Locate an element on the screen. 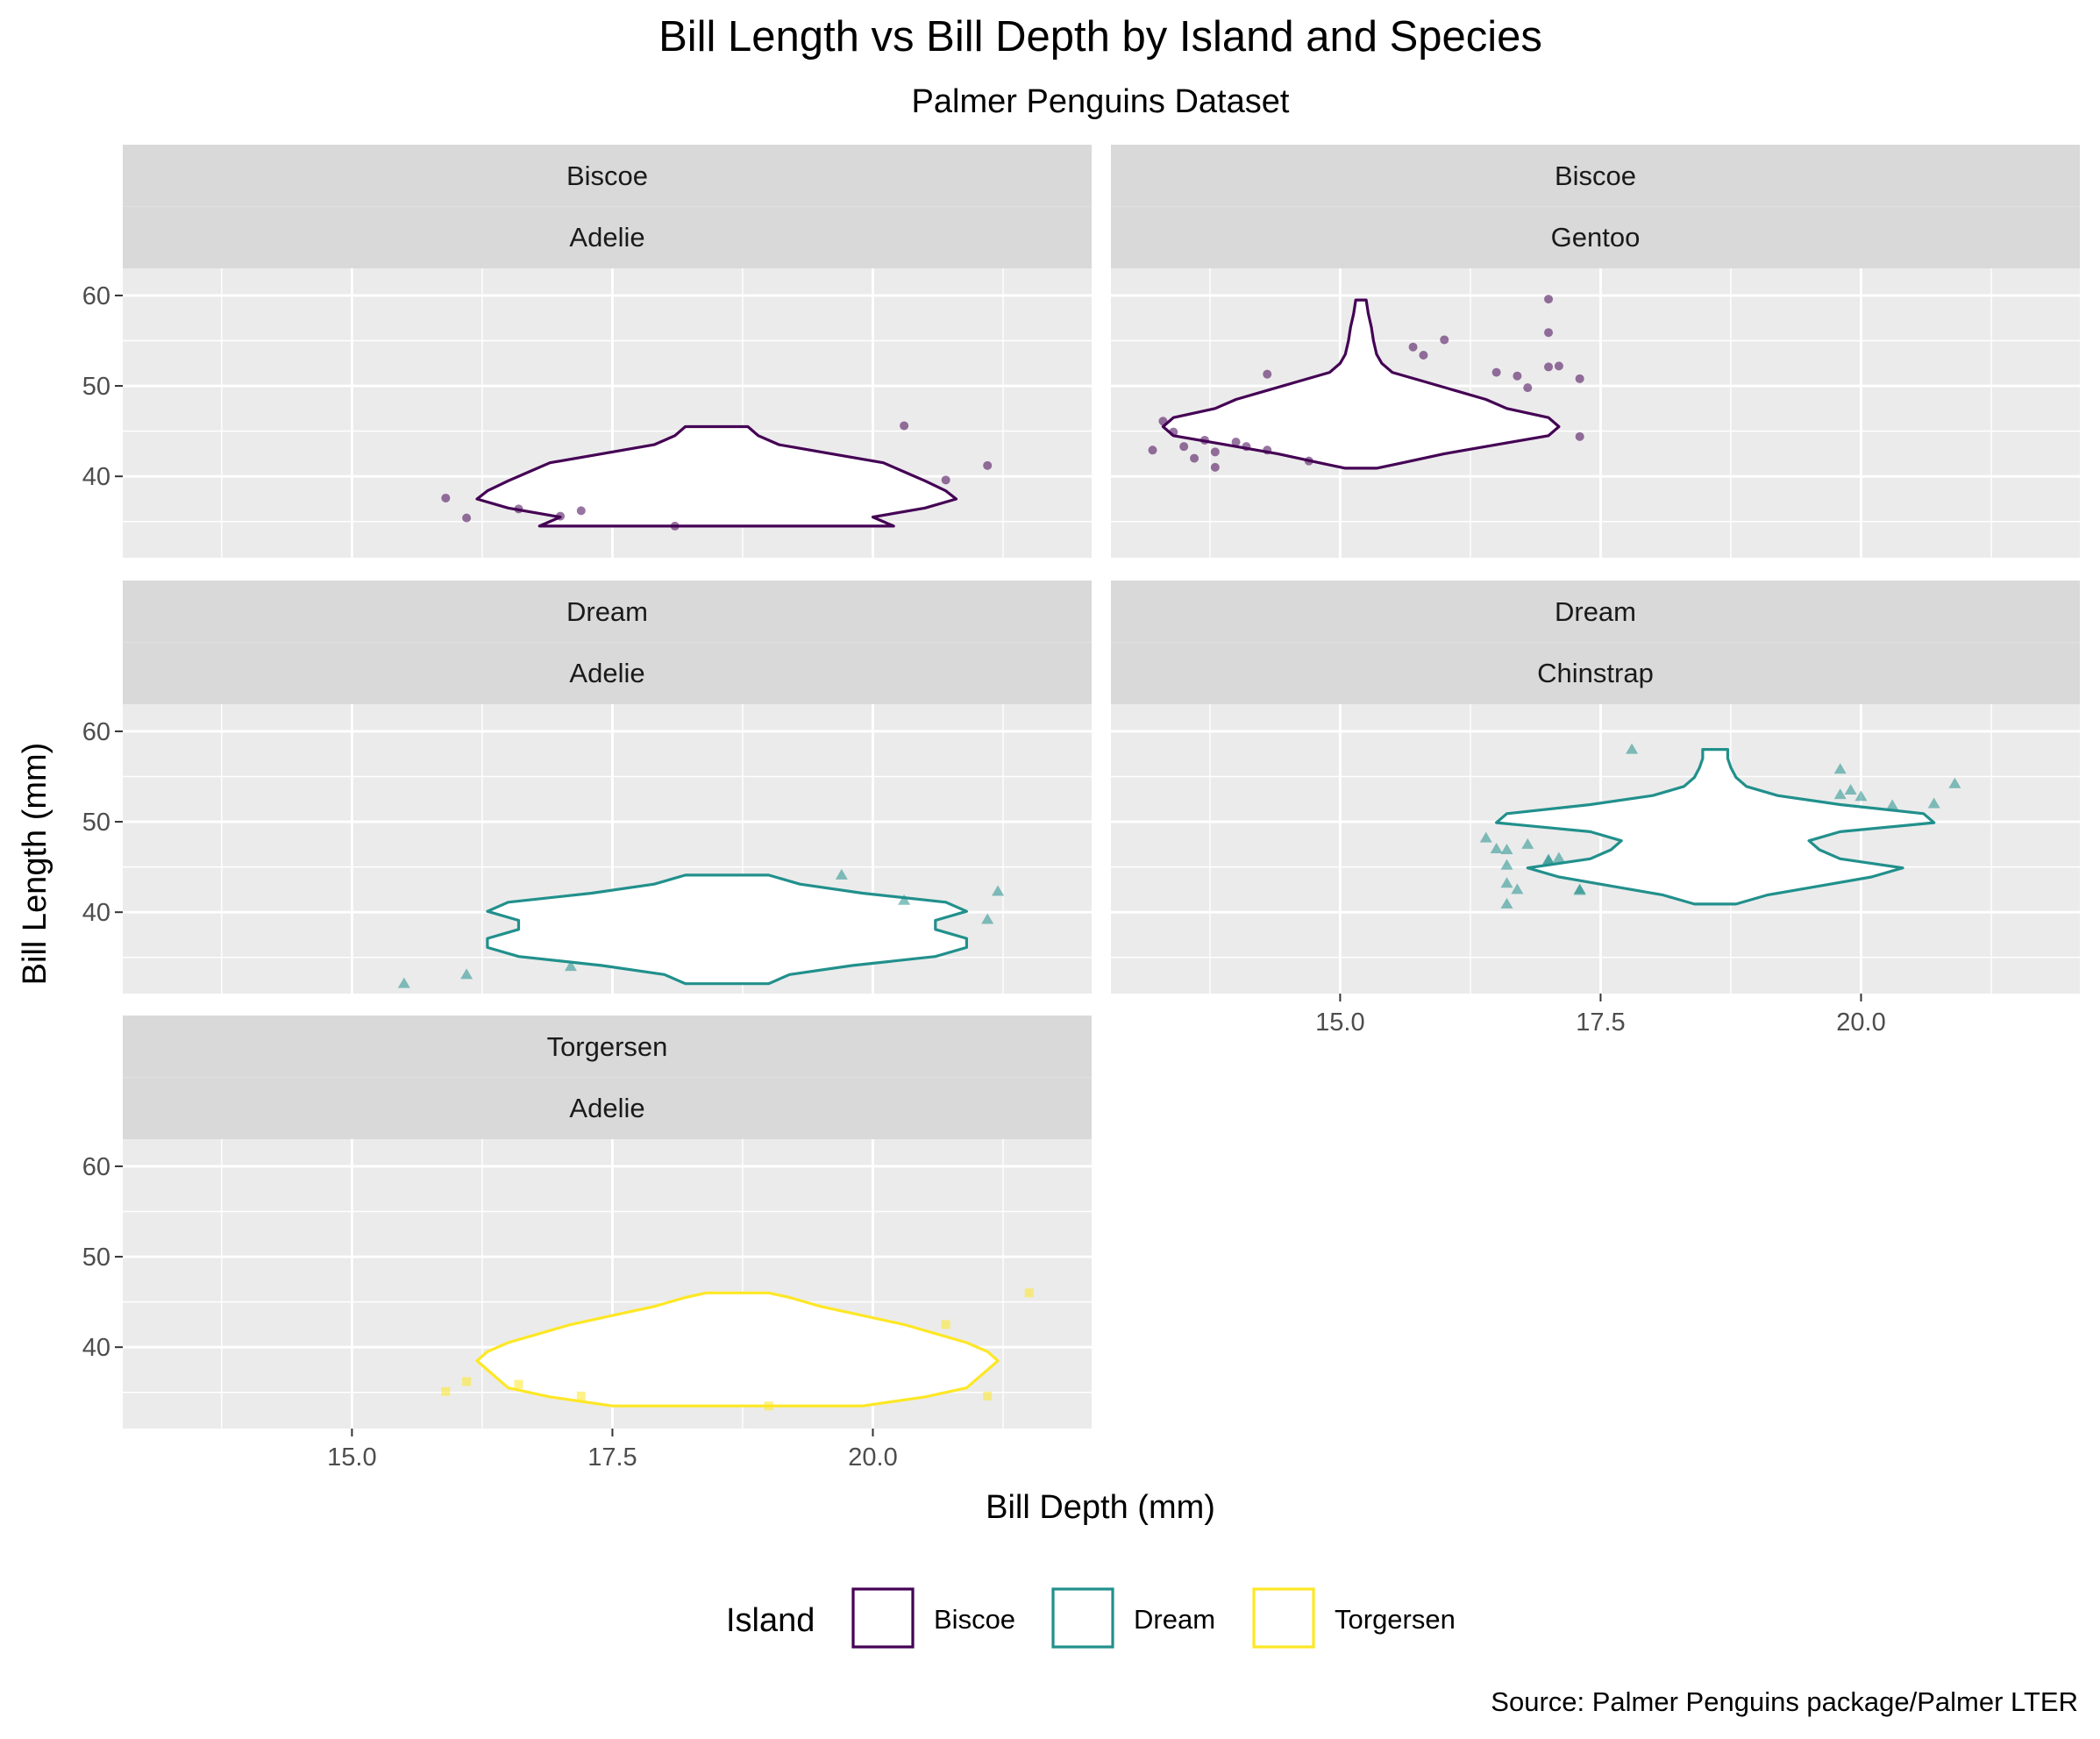  y-axis-title: Bill Length (mm) is located at coordinates (35, 865).